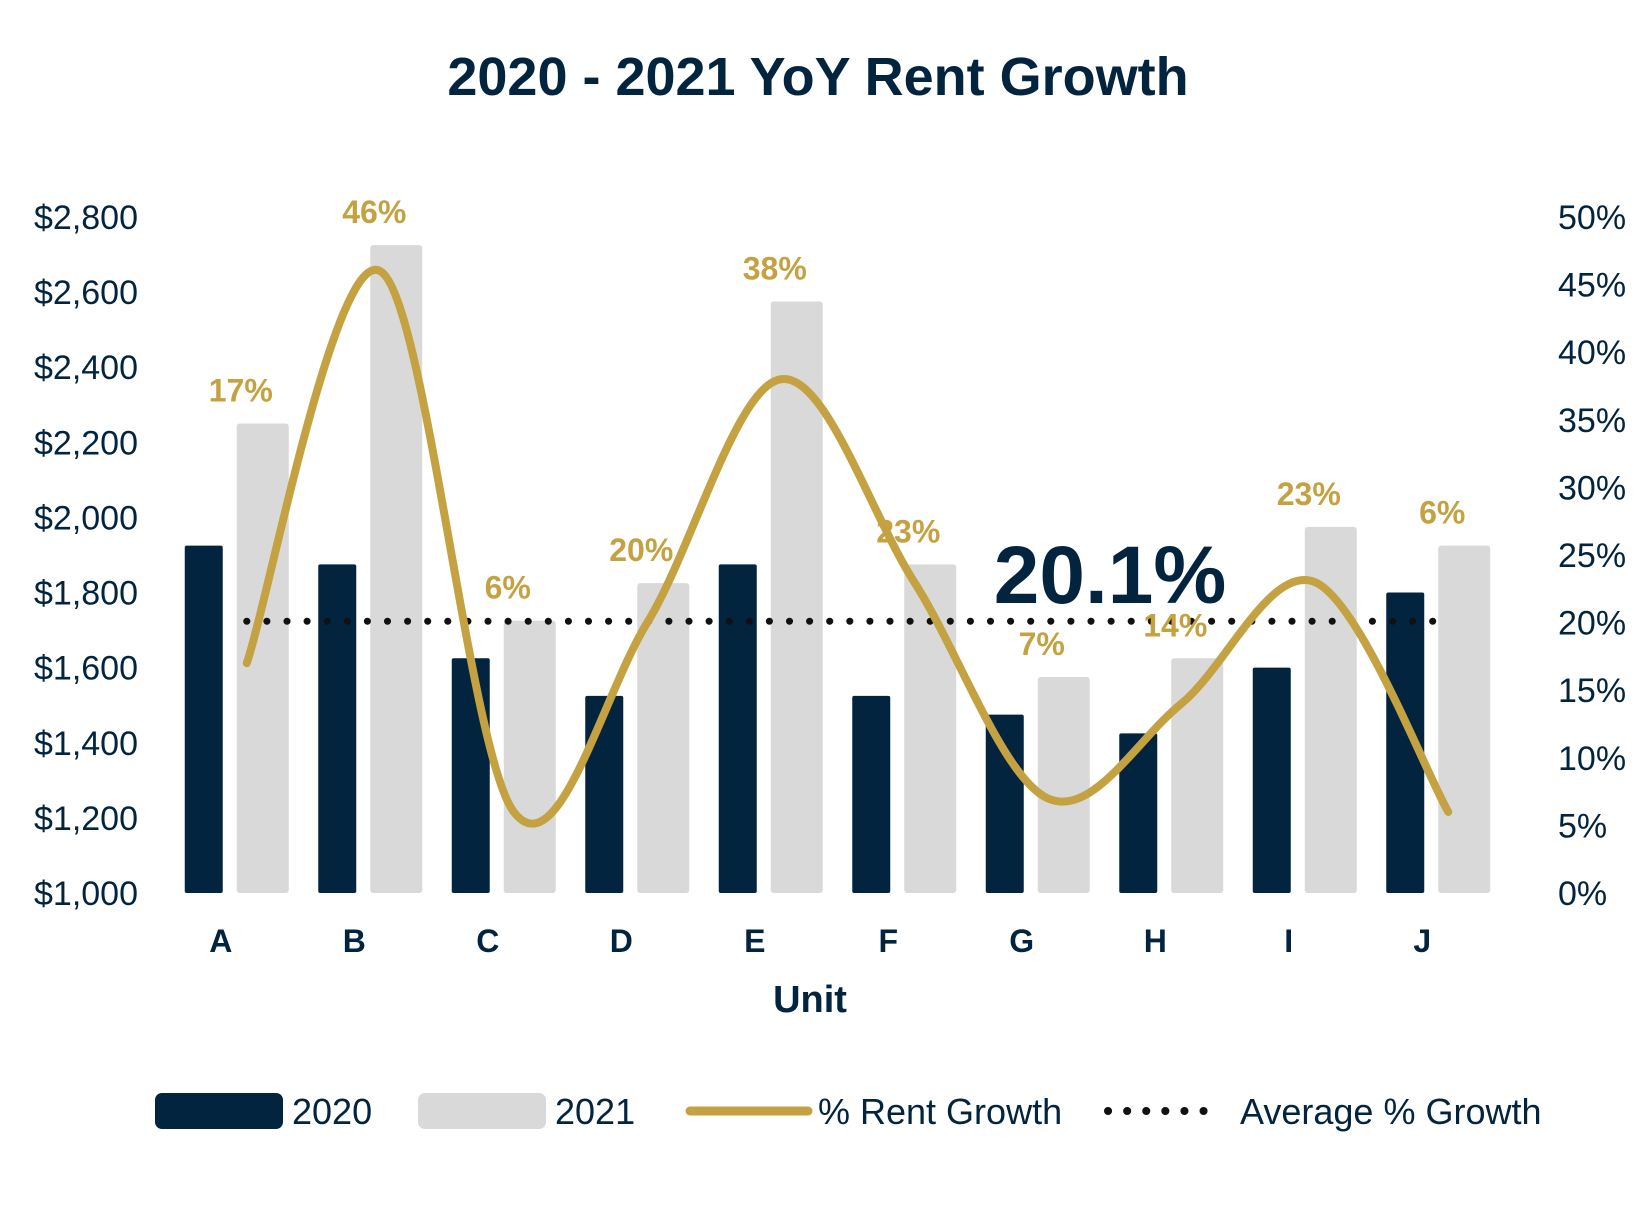 The height and width of the screenshot is (1215, 1637). Describe the element at coordinates (487, 941) in the screenshot. I see `x-tick-label: C` at that location.